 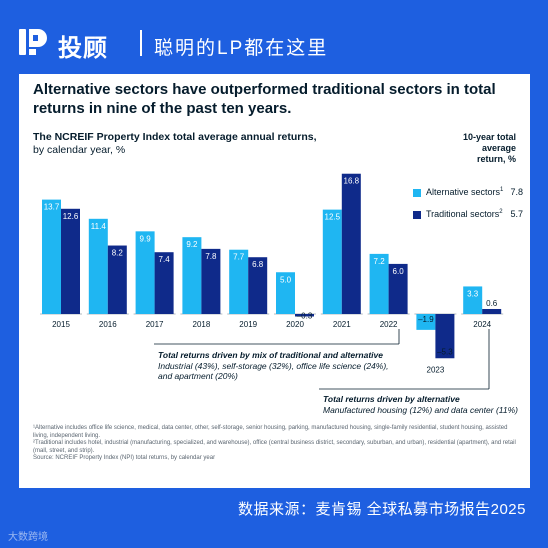 I want to click on bar-traditional-2020, so click(x=304, y=315).